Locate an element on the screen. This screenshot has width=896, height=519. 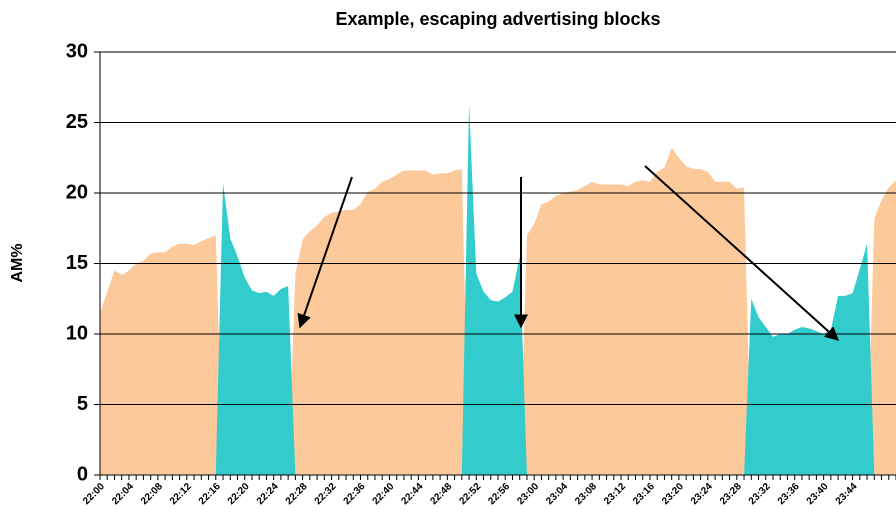
y-axis-label: AM% is located at coordinates (17, 262).